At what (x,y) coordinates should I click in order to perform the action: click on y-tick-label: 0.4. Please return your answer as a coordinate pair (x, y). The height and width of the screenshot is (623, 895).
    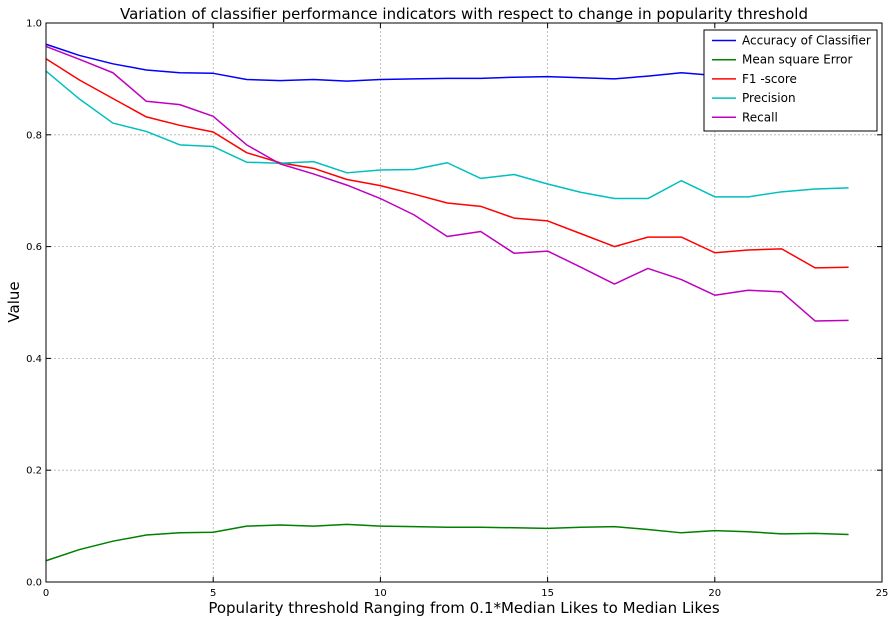
    Looking at the image, I should click on (34, 359).